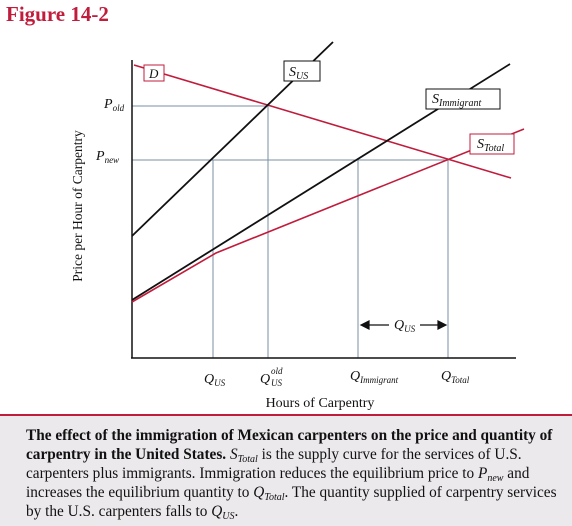 Image resolution: width=572 pixels, height=526 pixels. Describe the element at coordinates (259, 492) in the screenshot. I see `caption-q-main: Q` at that location.